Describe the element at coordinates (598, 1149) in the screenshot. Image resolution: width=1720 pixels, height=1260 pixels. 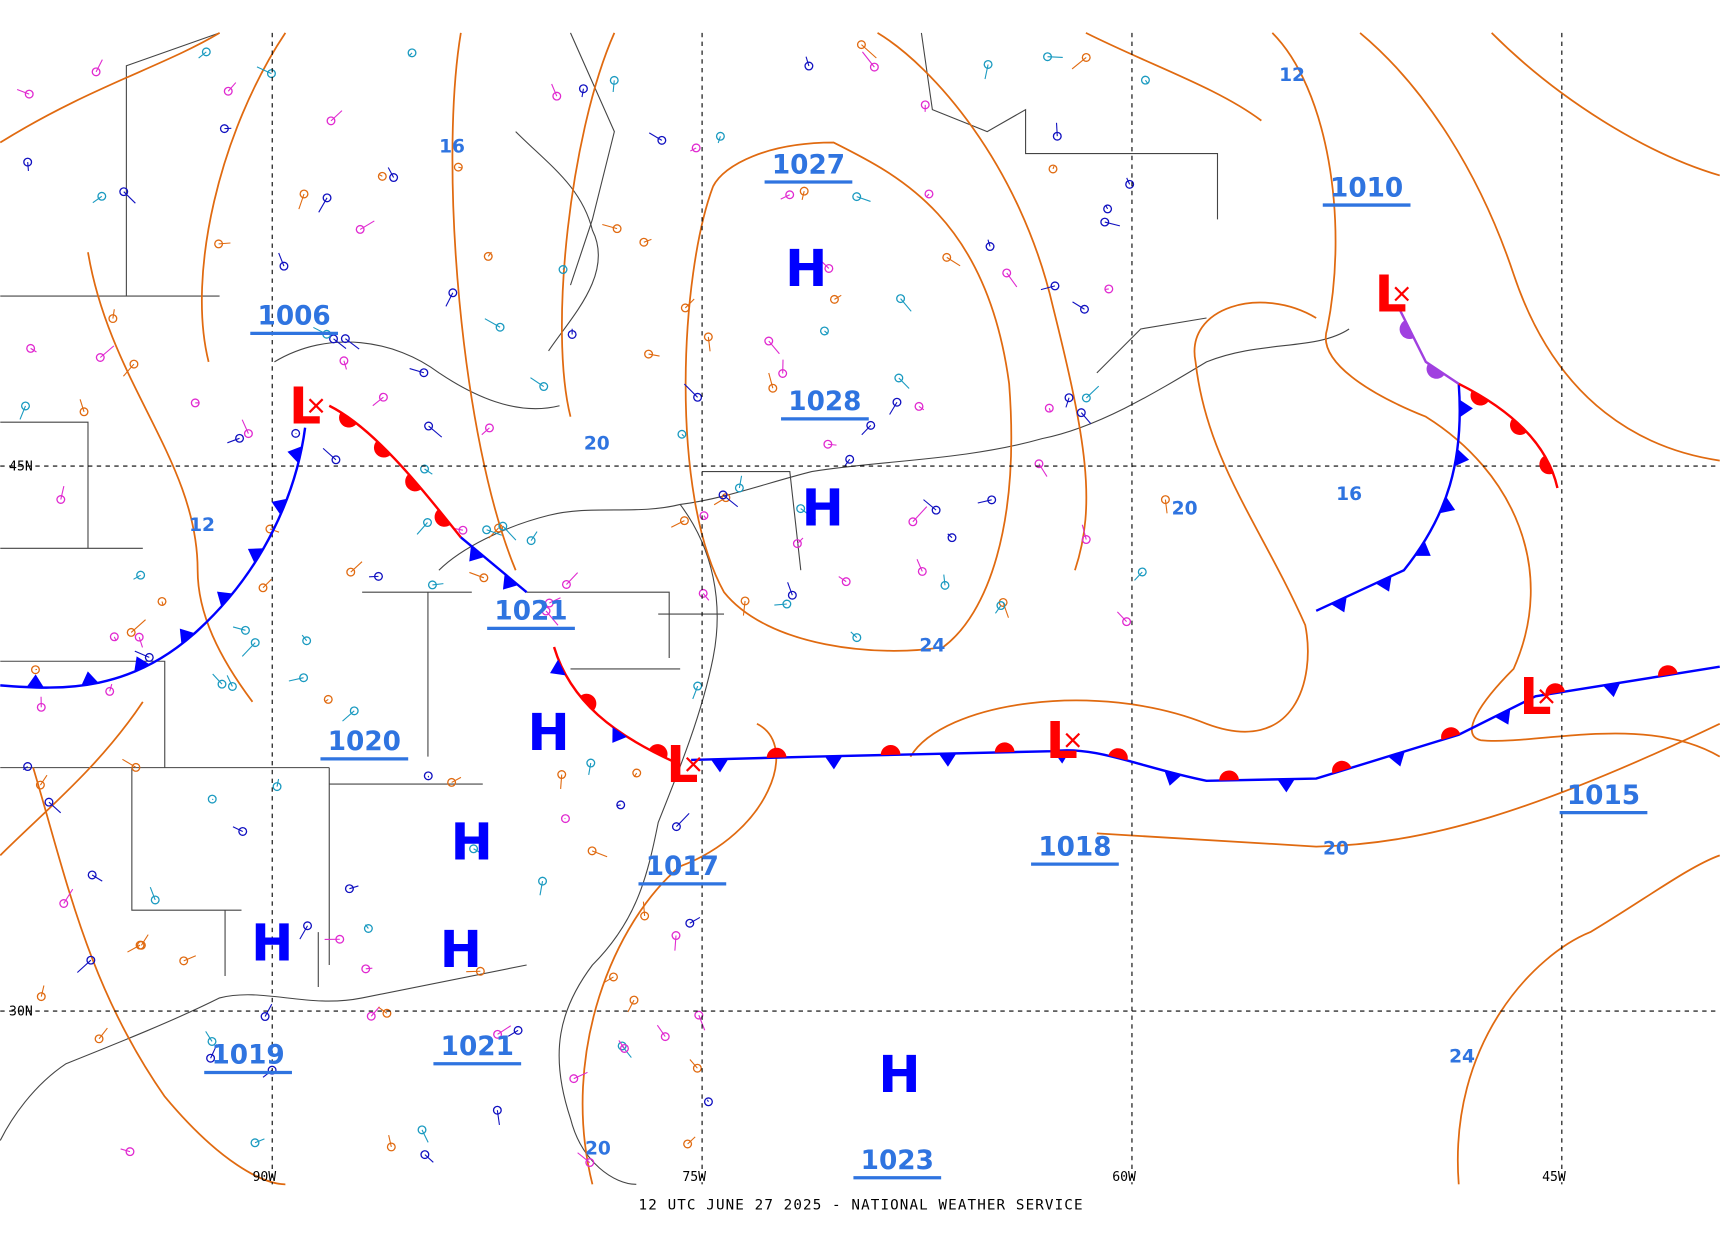
I see `isobar-label: 20` at that location.